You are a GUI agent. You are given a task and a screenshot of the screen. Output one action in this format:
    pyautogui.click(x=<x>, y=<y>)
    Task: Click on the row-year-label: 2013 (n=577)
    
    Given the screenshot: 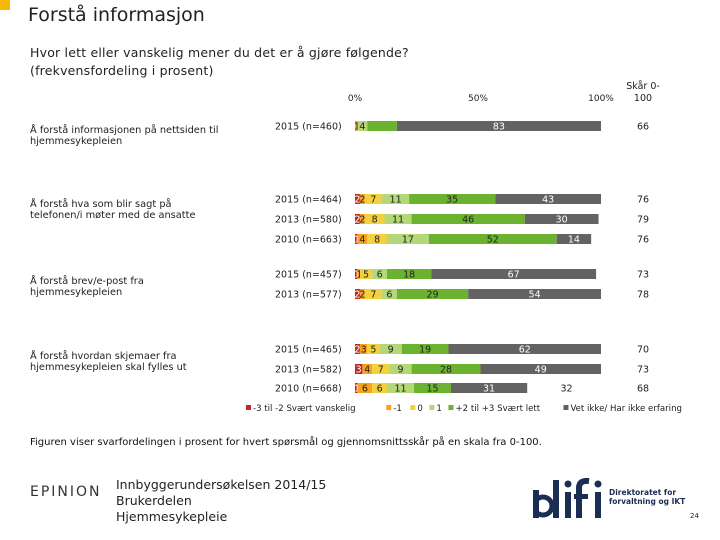 What is the action you would take?
    pyautogui.click(x=308, y=295)
    